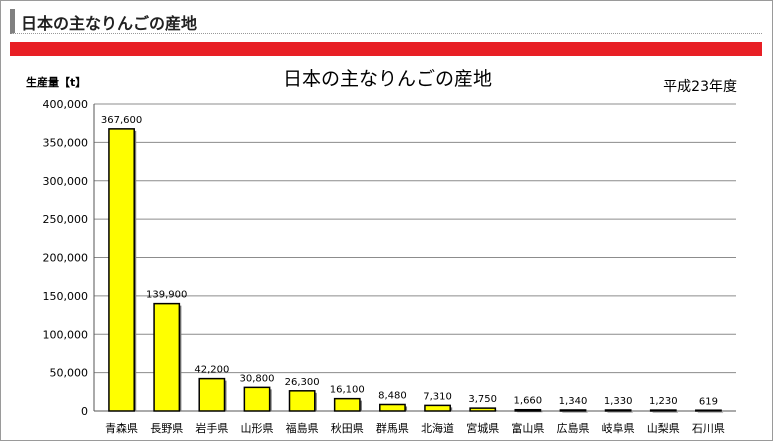 The width and height of the screenshot is (775, 443). Describe the element at coordinates (347, 390) in the screenshot. I see `data-label: 16,100` at that location.